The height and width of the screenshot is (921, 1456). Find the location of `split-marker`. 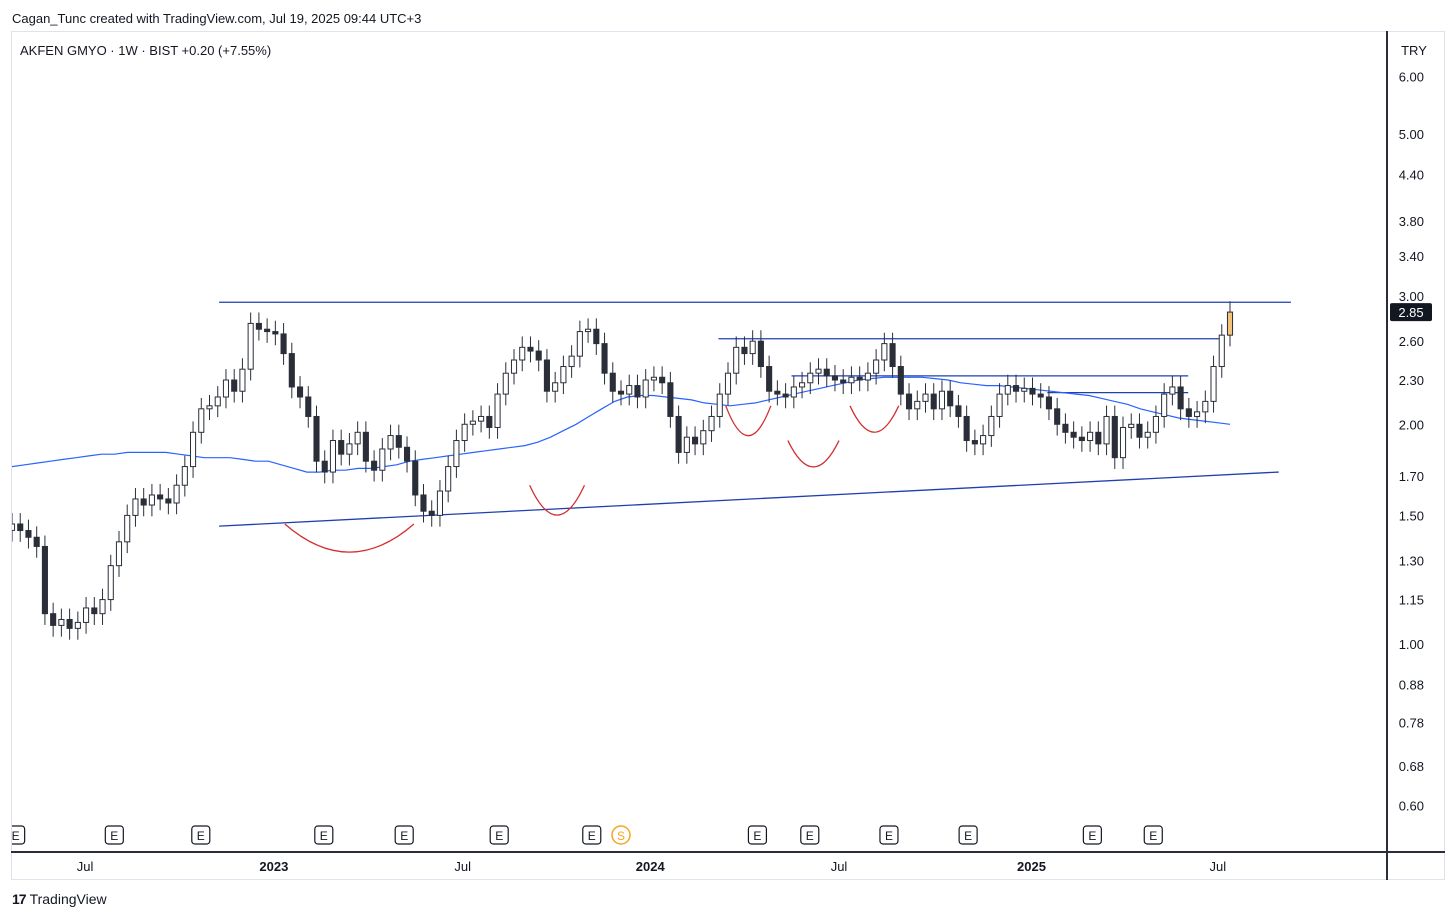

split-marker is located at coordinates (621, 835).